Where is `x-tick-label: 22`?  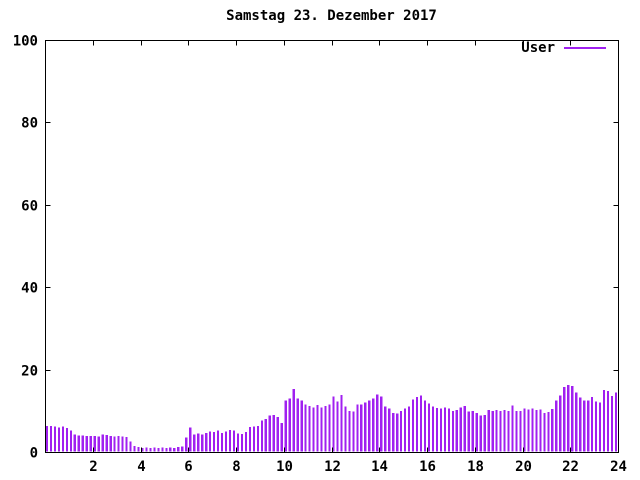
x-tick-label: 22 is located at coordinates (570, 467).